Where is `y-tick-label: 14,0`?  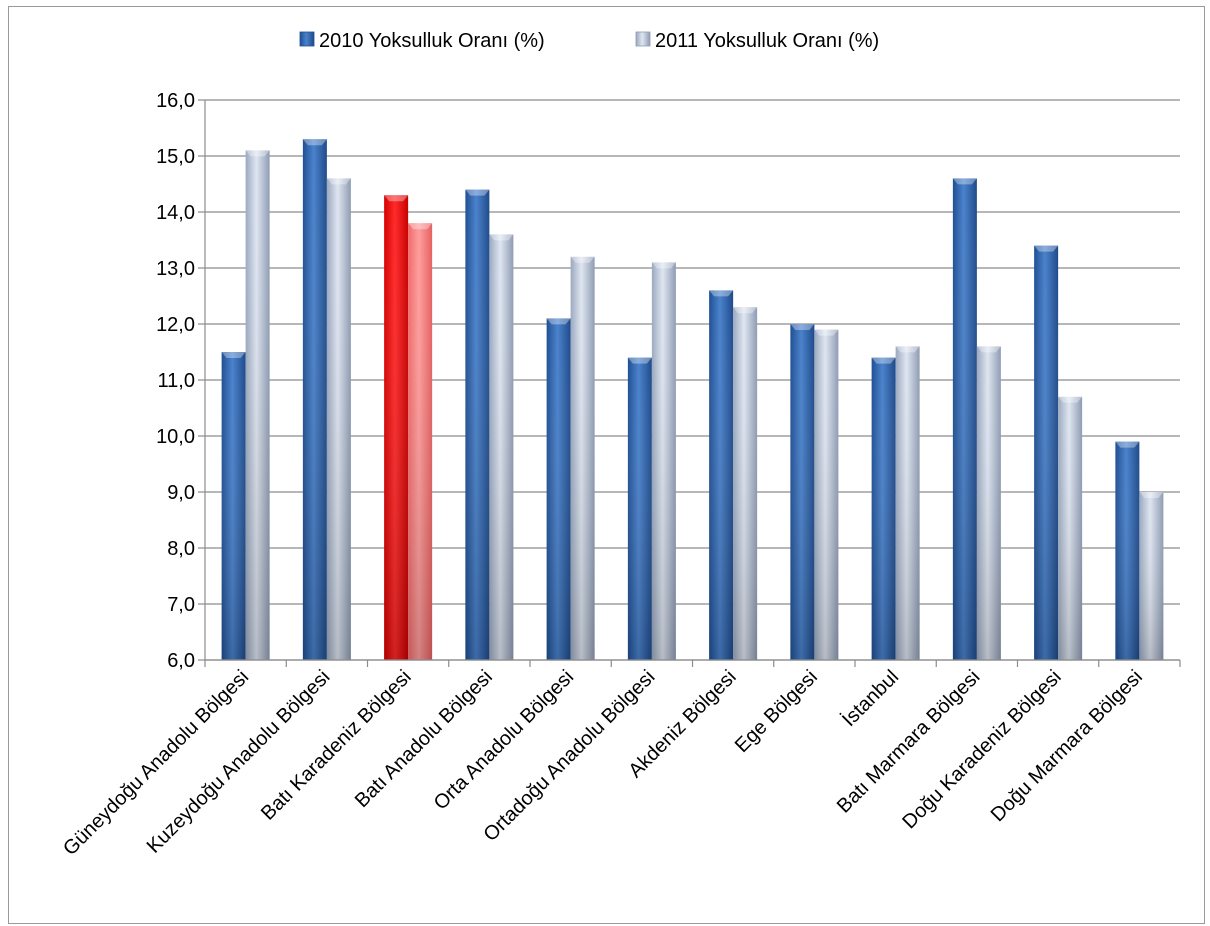 y-tick-label: 14,0 is located at coordinates (175, 213).